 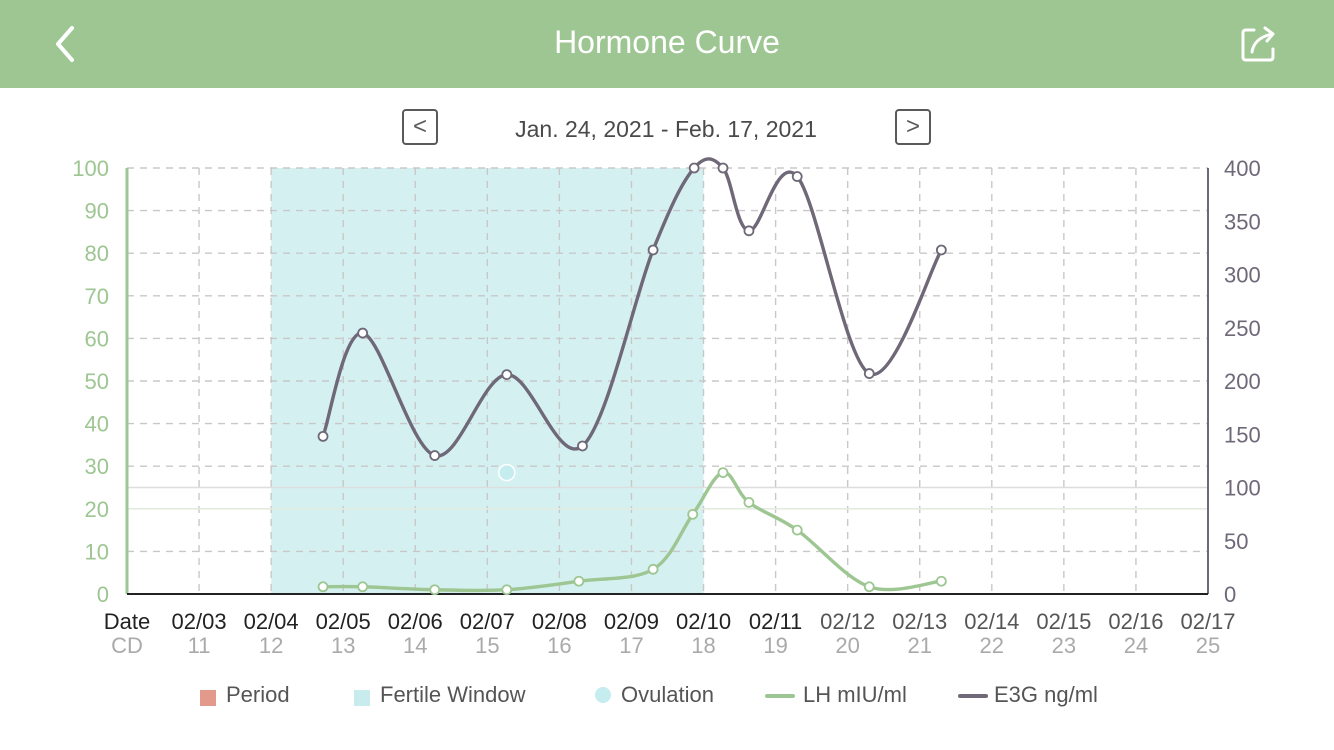 What do you see at coordinates (1207, 621) in the screenshot?
I see `date-tick-label: 02/17` at bounding box center [1207, 621].